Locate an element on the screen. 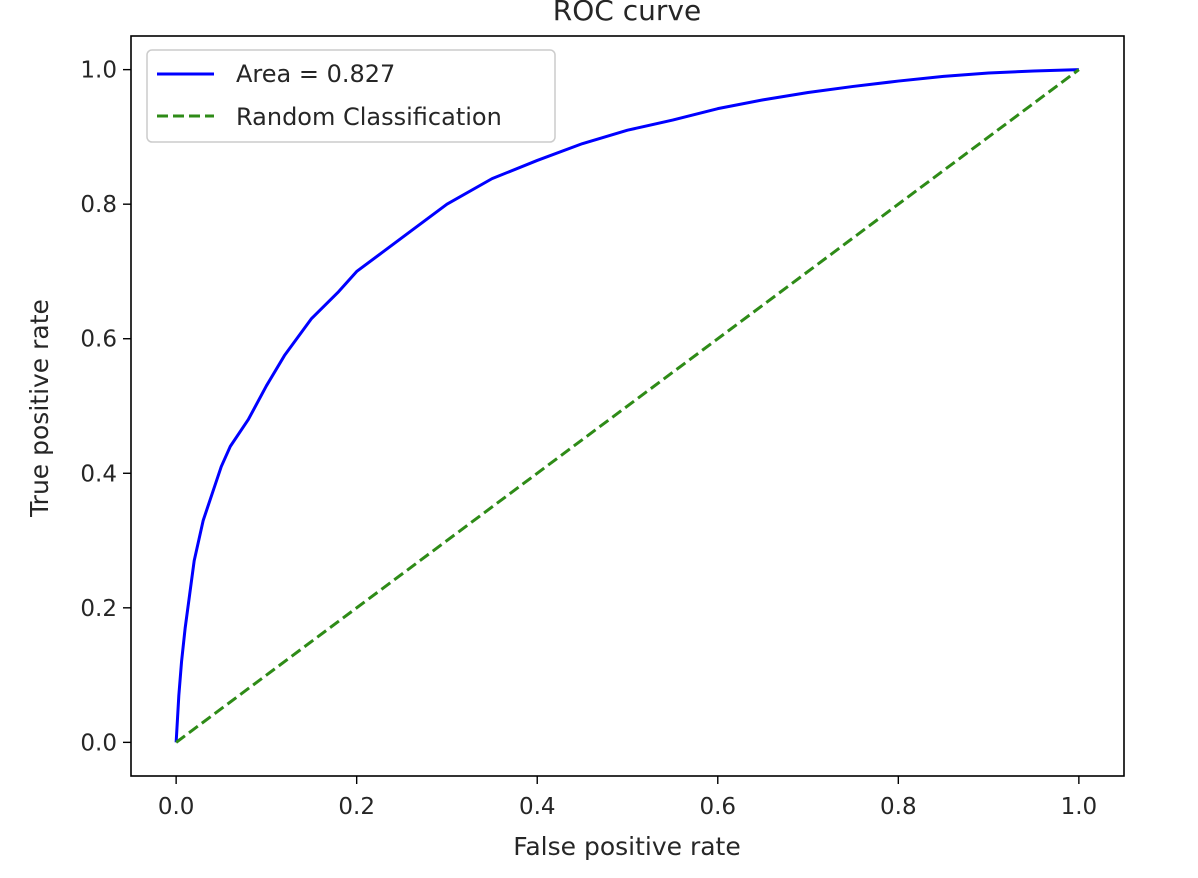  x-tick-label: 0.6 is located at coordinates (717, 807).